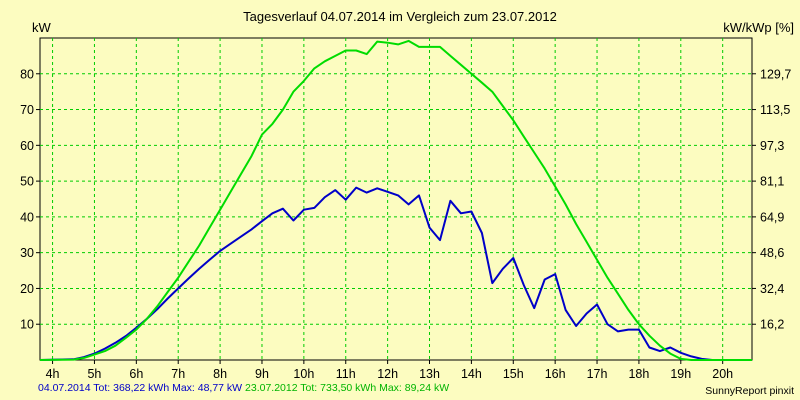 Image resolution: width=800 pixels, height=400 pixels. I want to click on x-tick-label: 13h, so click(429, 374).